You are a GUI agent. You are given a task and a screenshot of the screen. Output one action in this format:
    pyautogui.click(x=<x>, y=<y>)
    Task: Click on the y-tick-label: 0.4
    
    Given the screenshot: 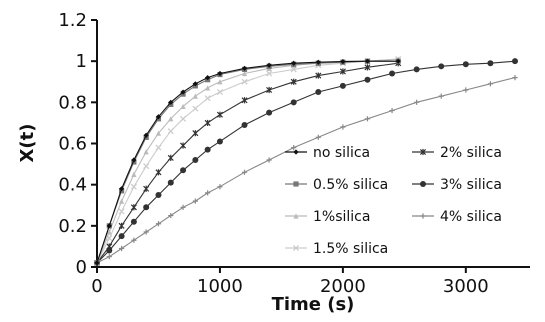 What is the action you would take?
    pyautogui.click(x=72, y=185)
    